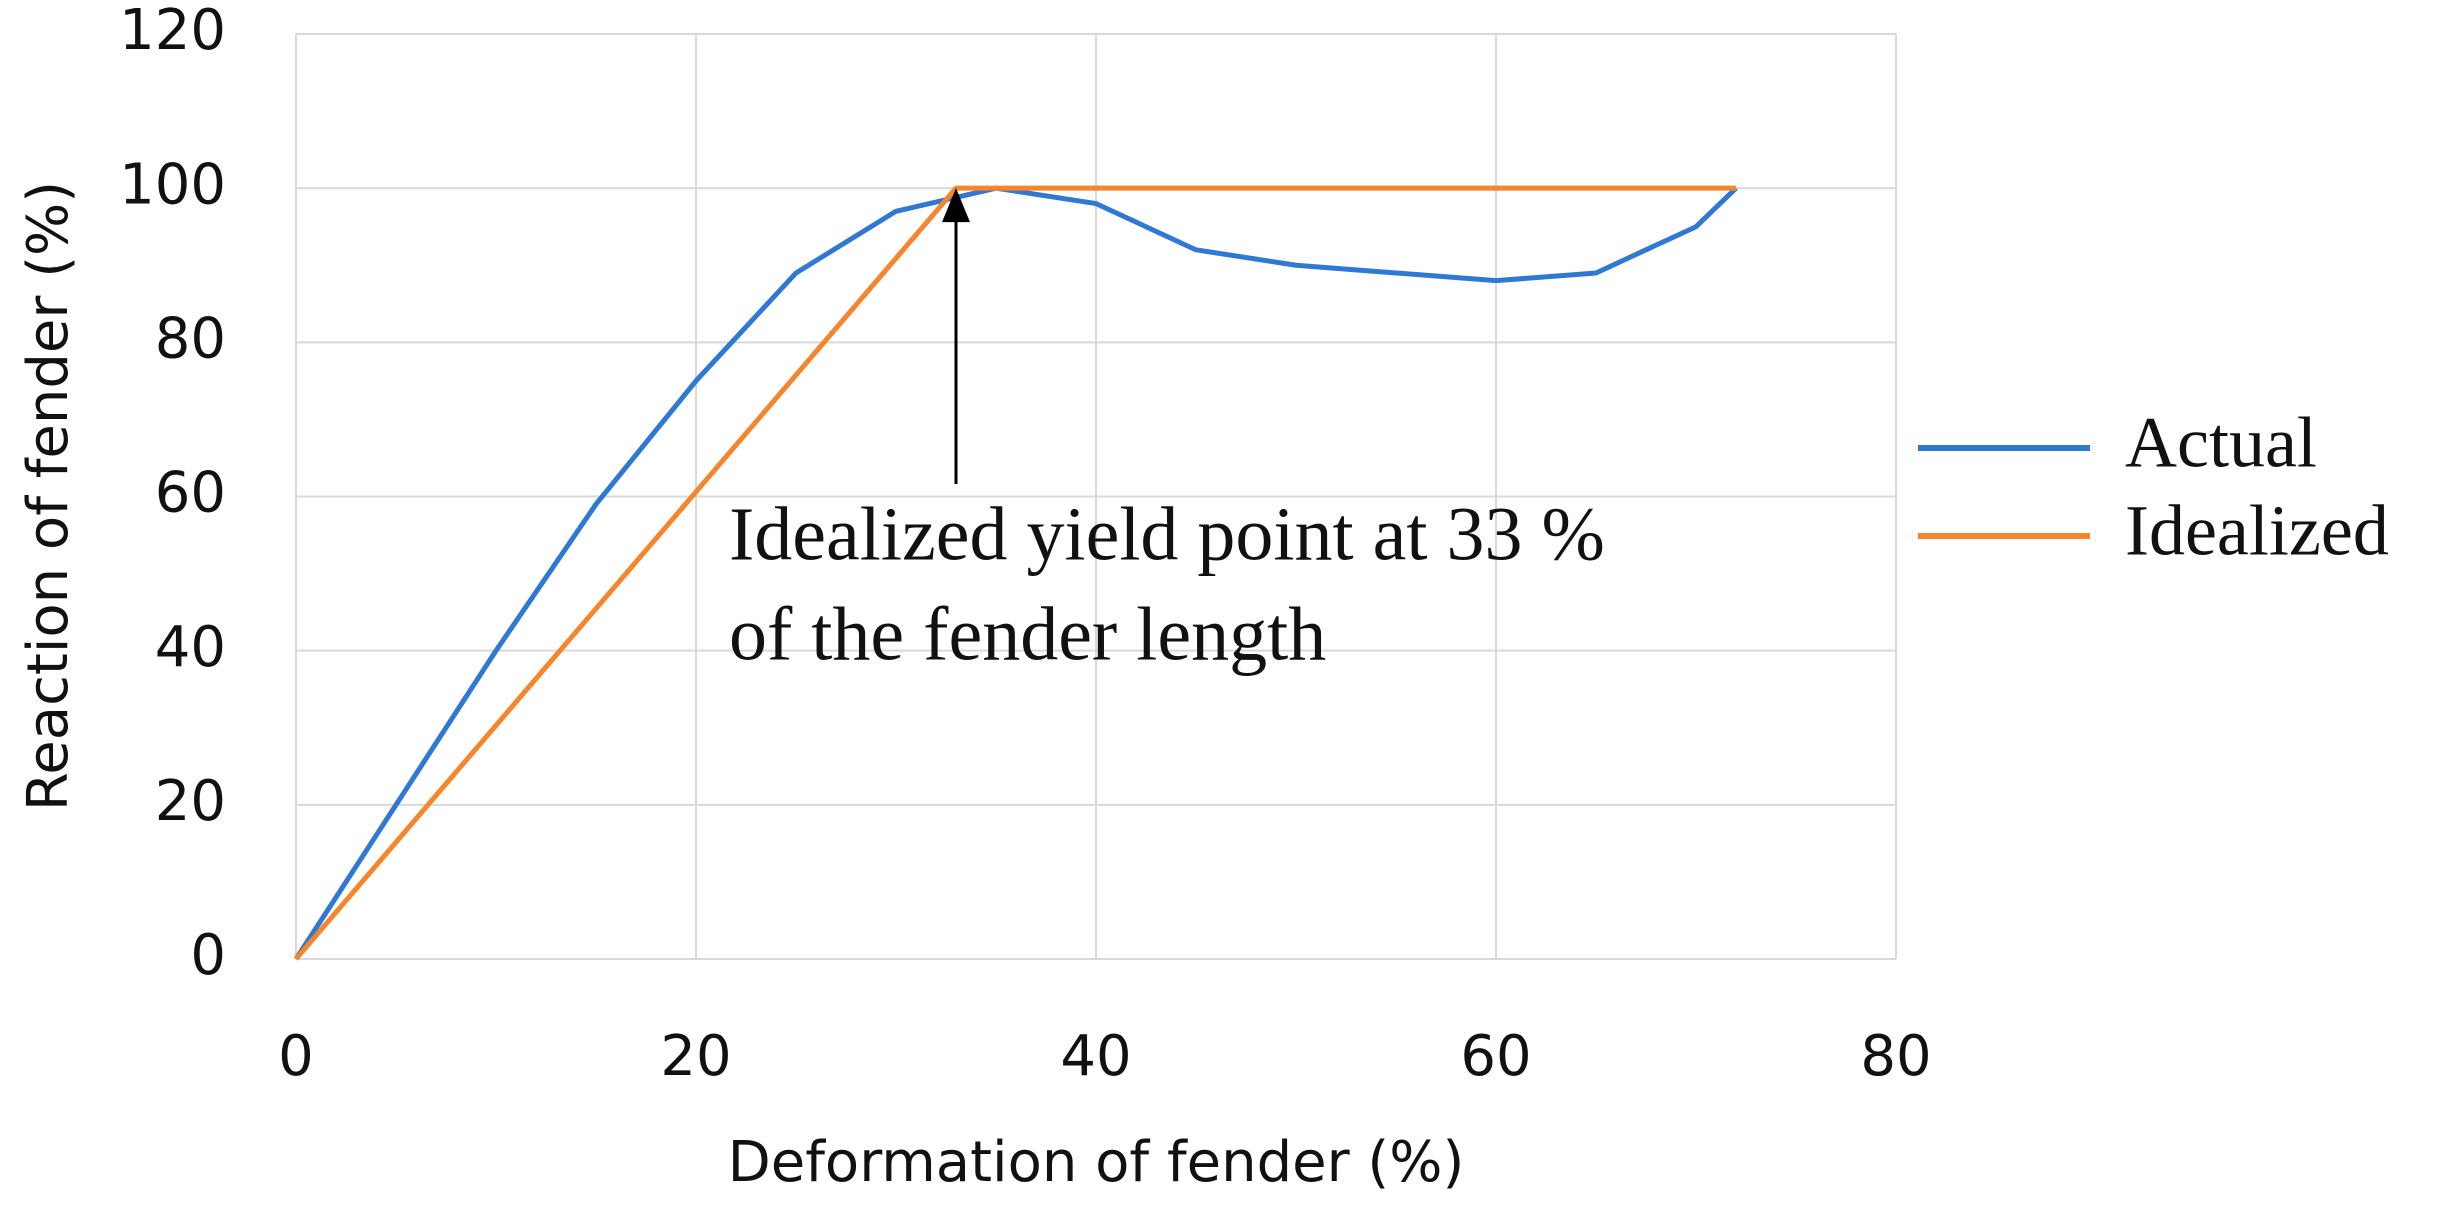 The height and width of the screenshot is (1224, 2441). I want to click on x-tick-label: 60, so click(1495, 1056).